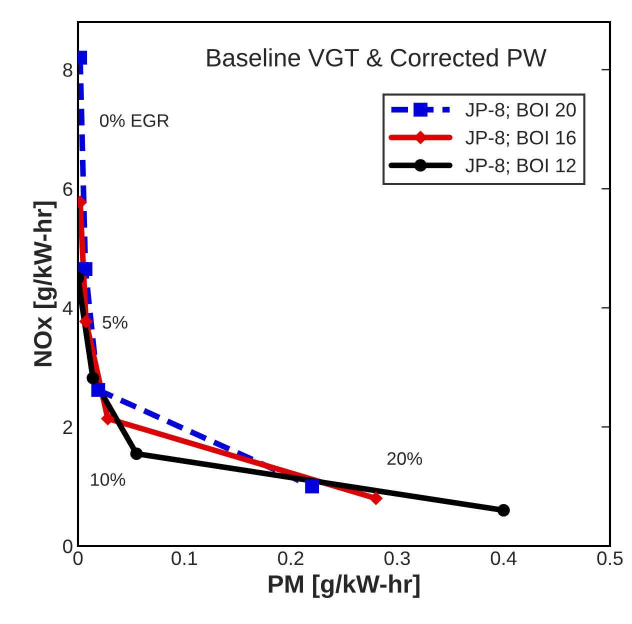 This screenshot has height=624, width=632. I want to click on legend-label: JP-8; BOI 16, so click(521, 138).